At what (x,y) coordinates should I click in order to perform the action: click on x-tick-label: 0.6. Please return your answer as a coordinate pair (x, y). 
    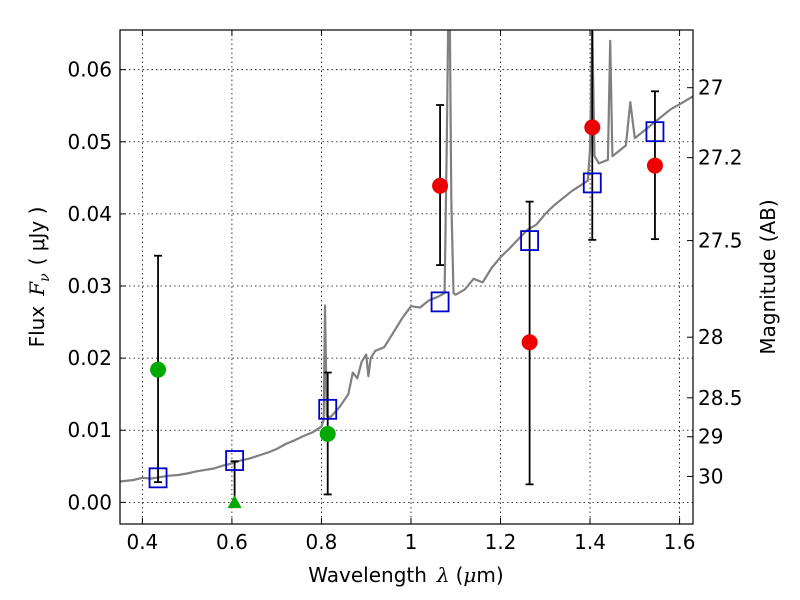
    Looking at the image, I should click on (232, 542).